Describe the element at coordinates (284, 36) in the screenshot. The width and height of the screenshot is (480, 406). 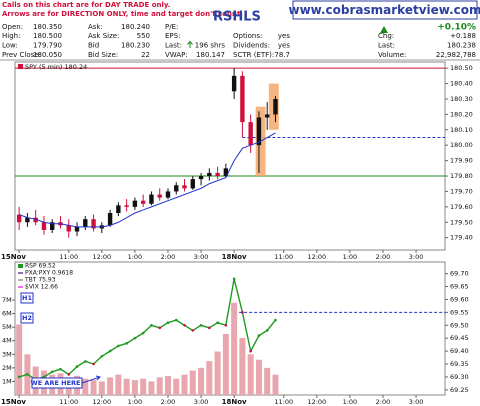
I see `quote-value: yes` at that location.